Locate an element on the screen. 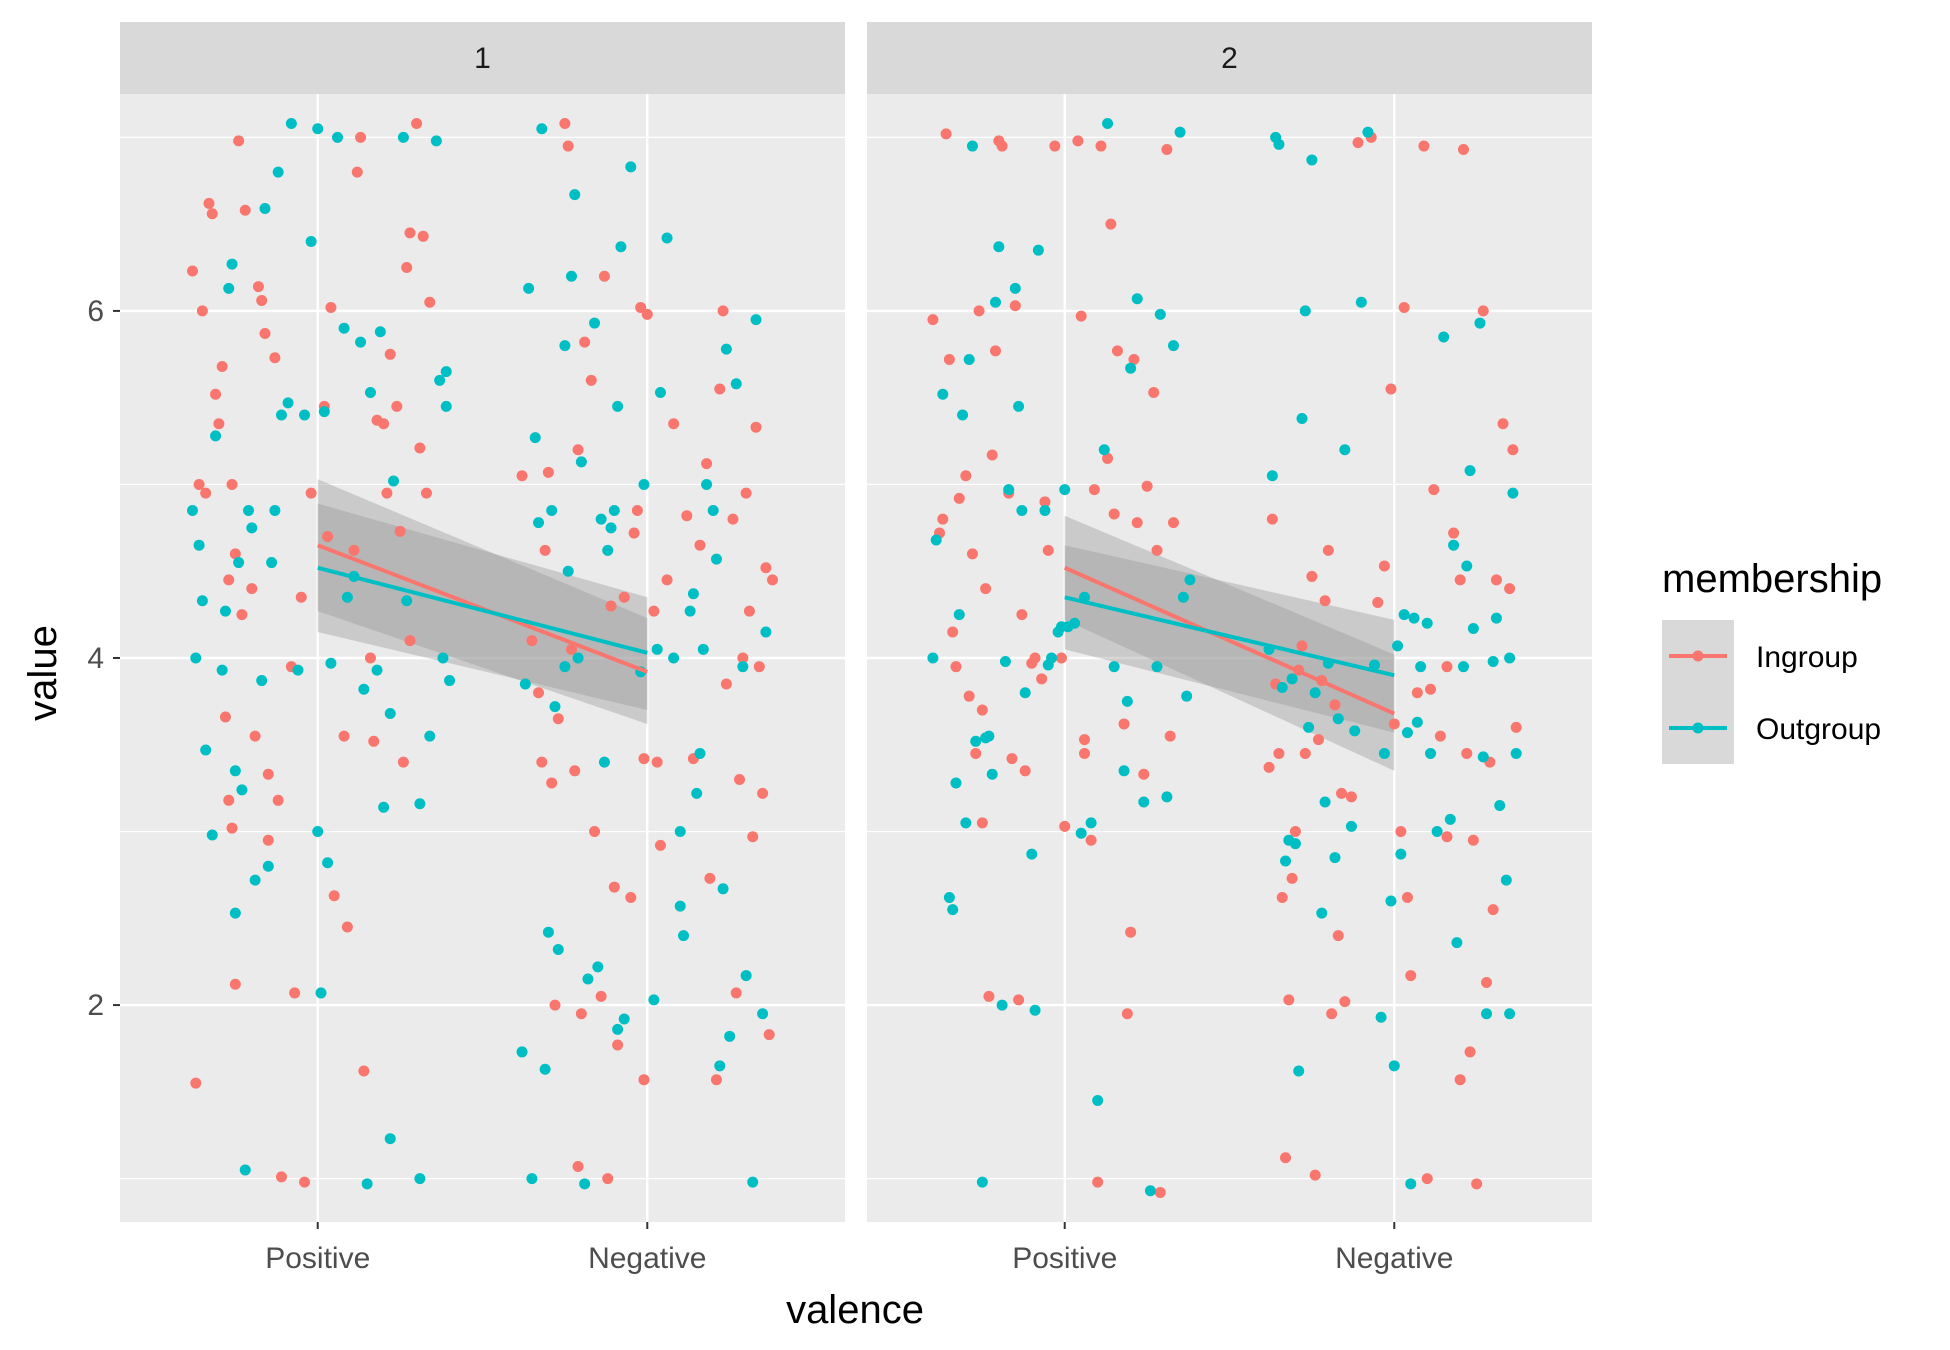 The image size is (1950, 1350). confidence-ribbon-ingroup is located at coordinates (1229, 643).